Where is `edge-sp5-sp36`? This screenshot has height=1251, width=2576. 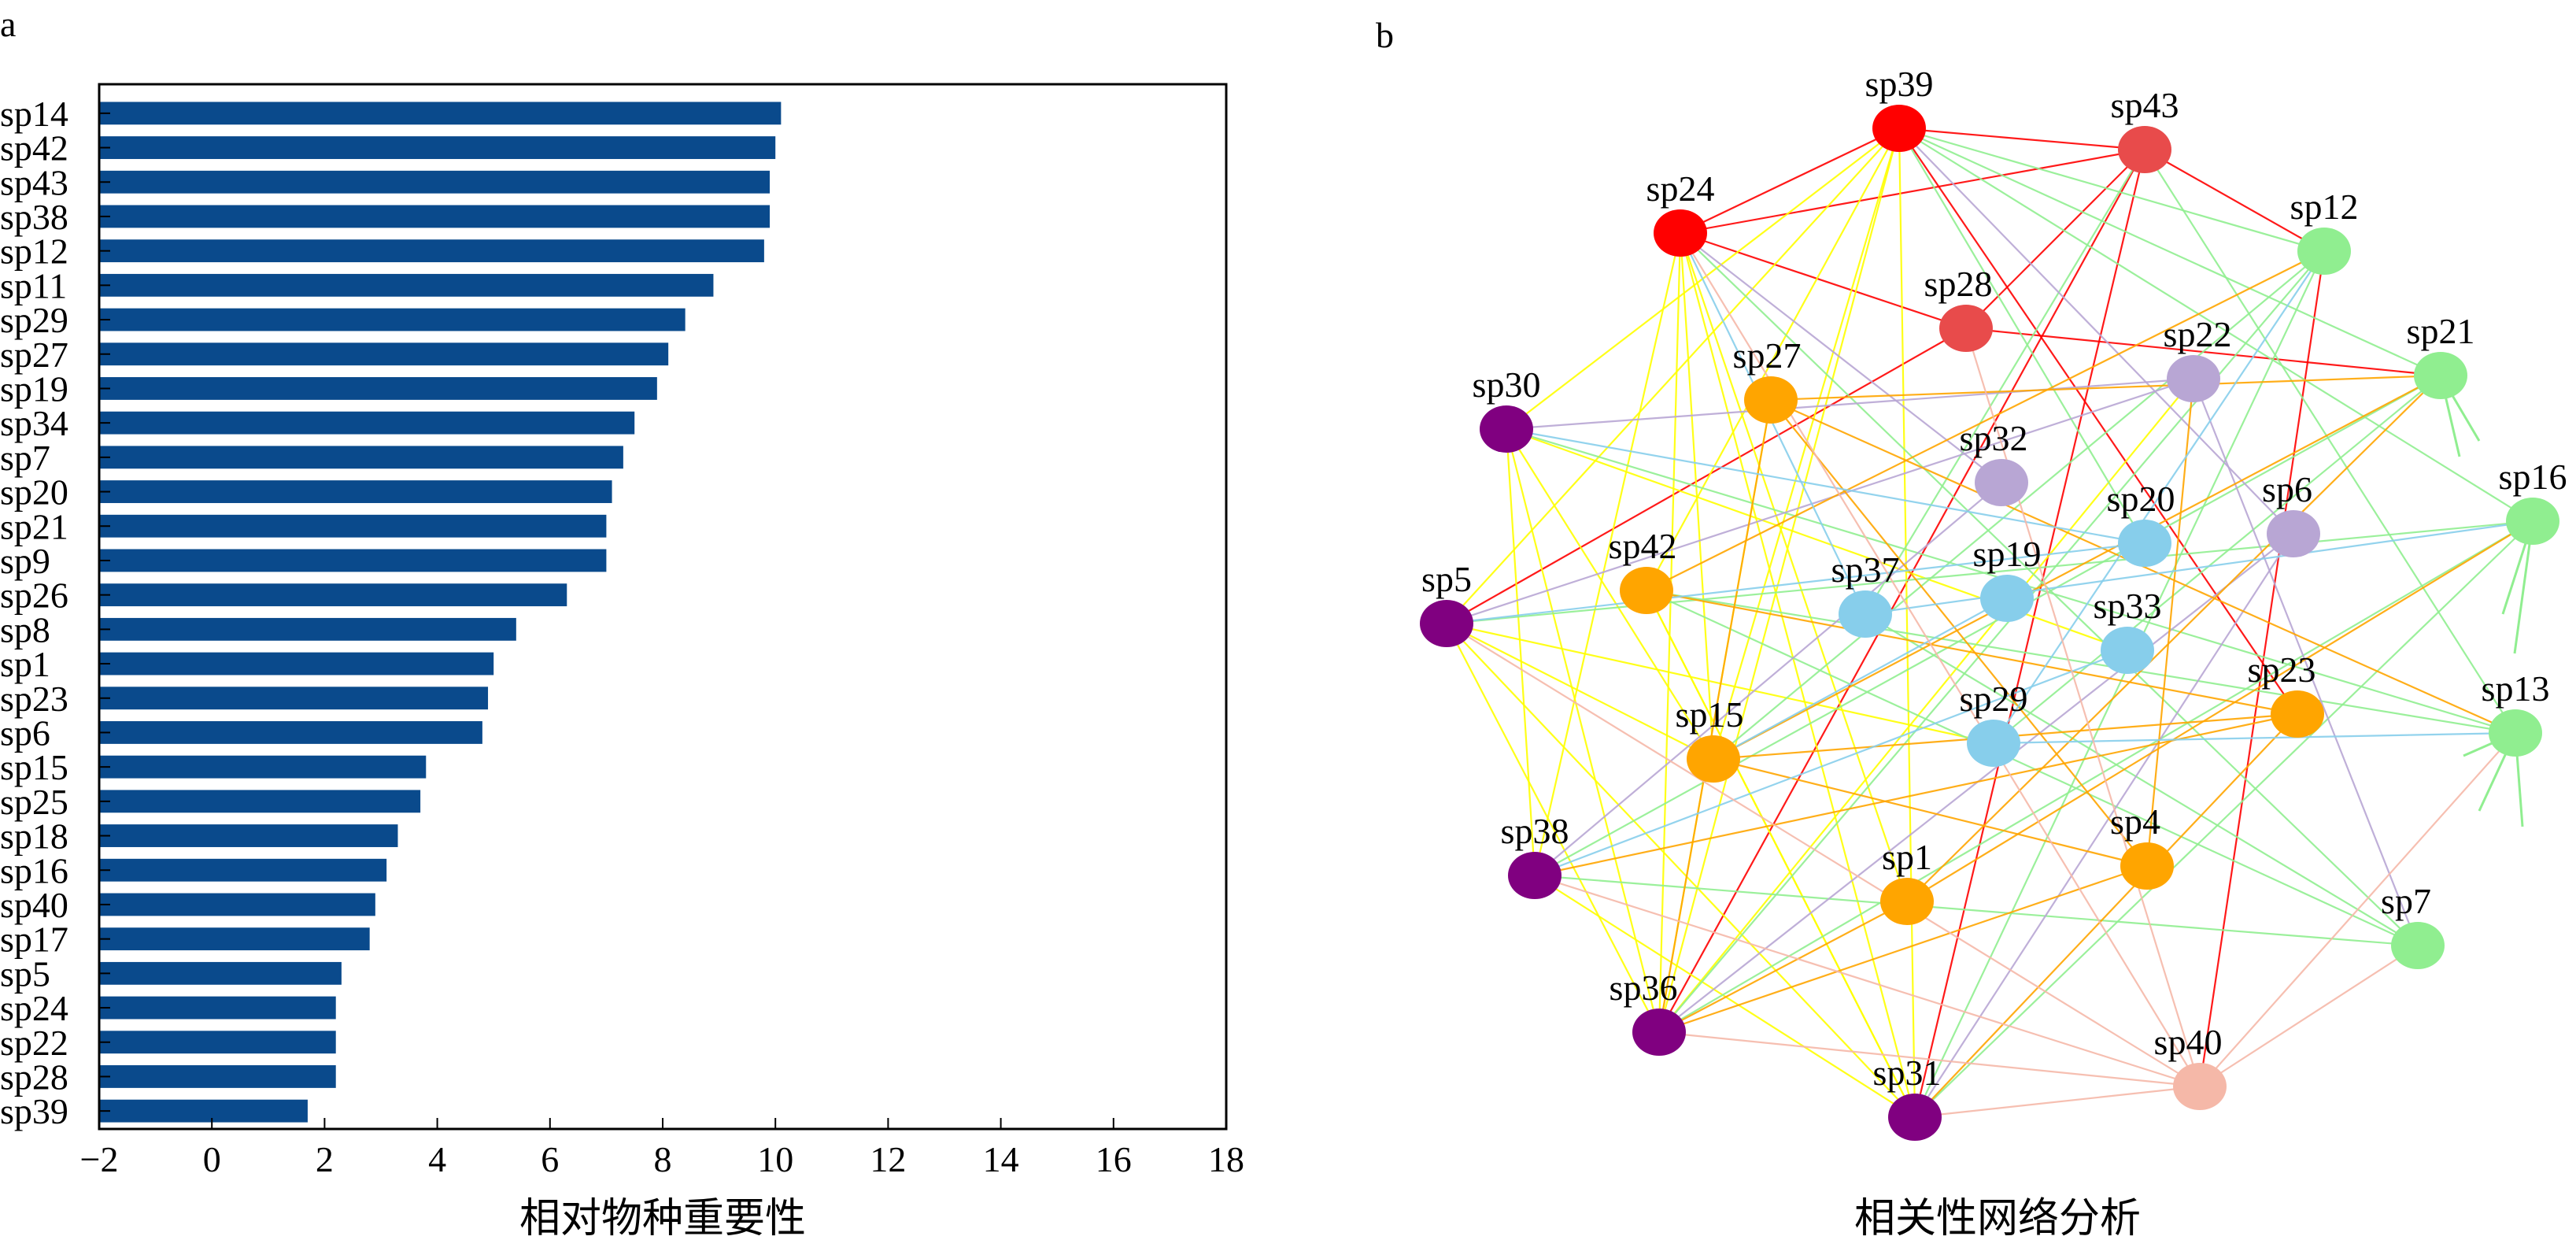
edge-sp5-sp36 is located at coordinates (1553, 828).